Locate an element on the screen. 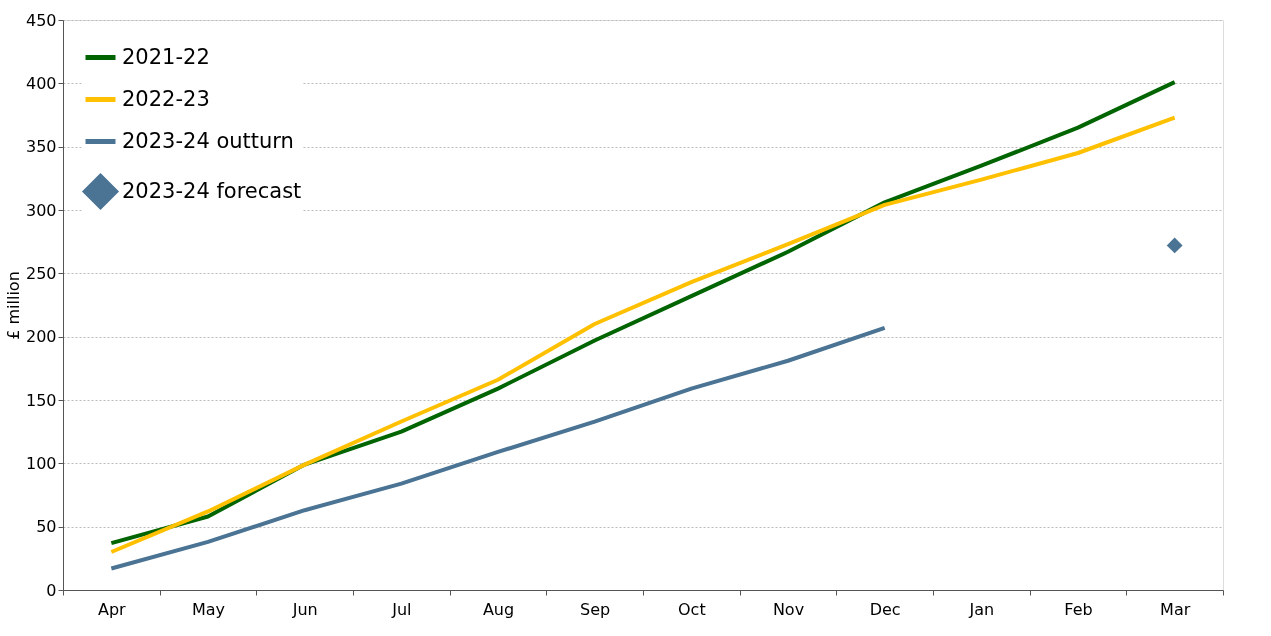 This screenshot has height=636, width=1271. y-tick-label: 150 is located at coordinates (41, 400).